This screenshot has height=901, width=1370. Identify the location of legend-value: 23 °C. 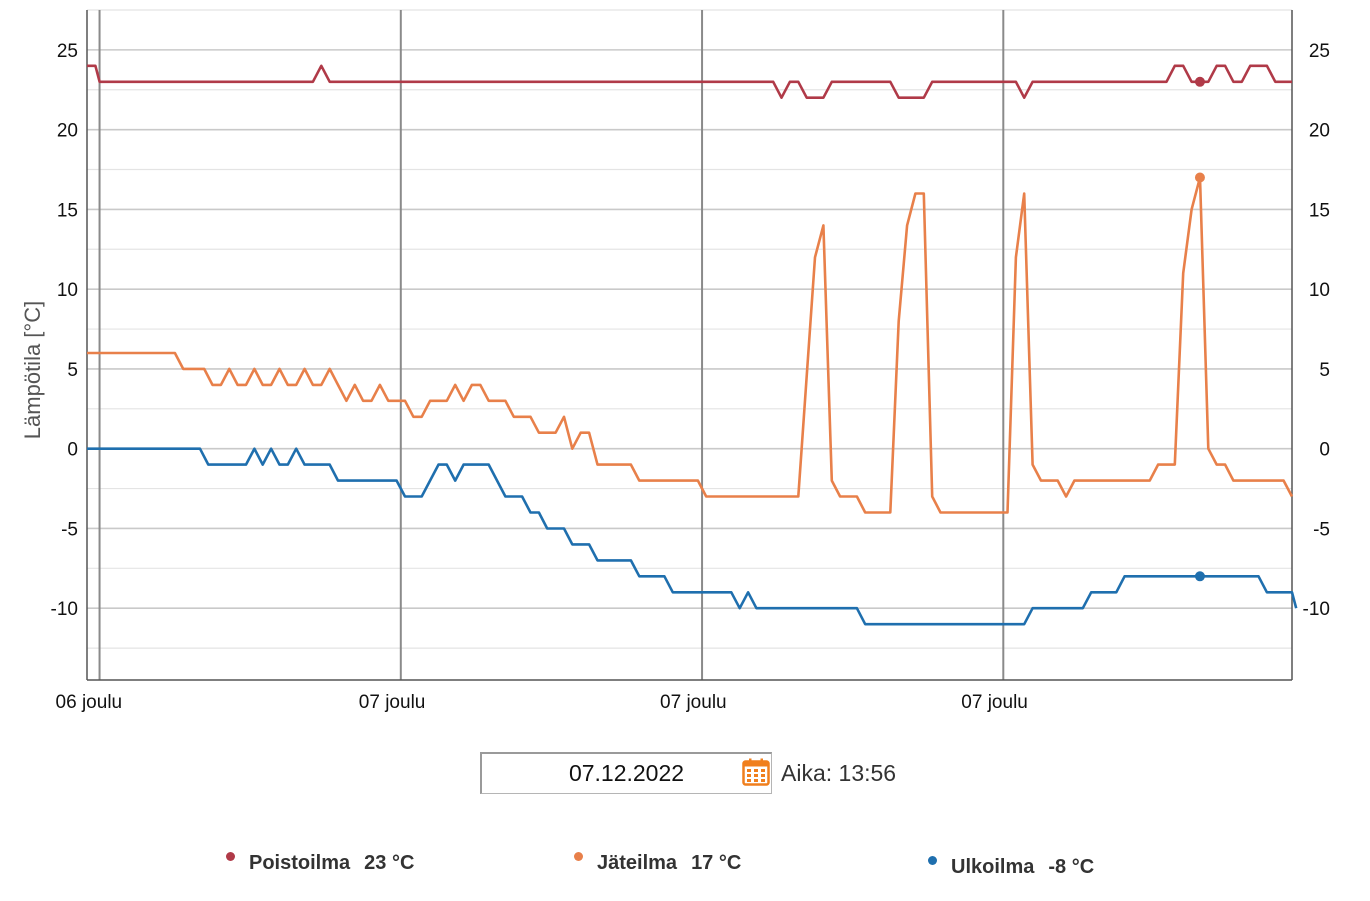
(389, 863).